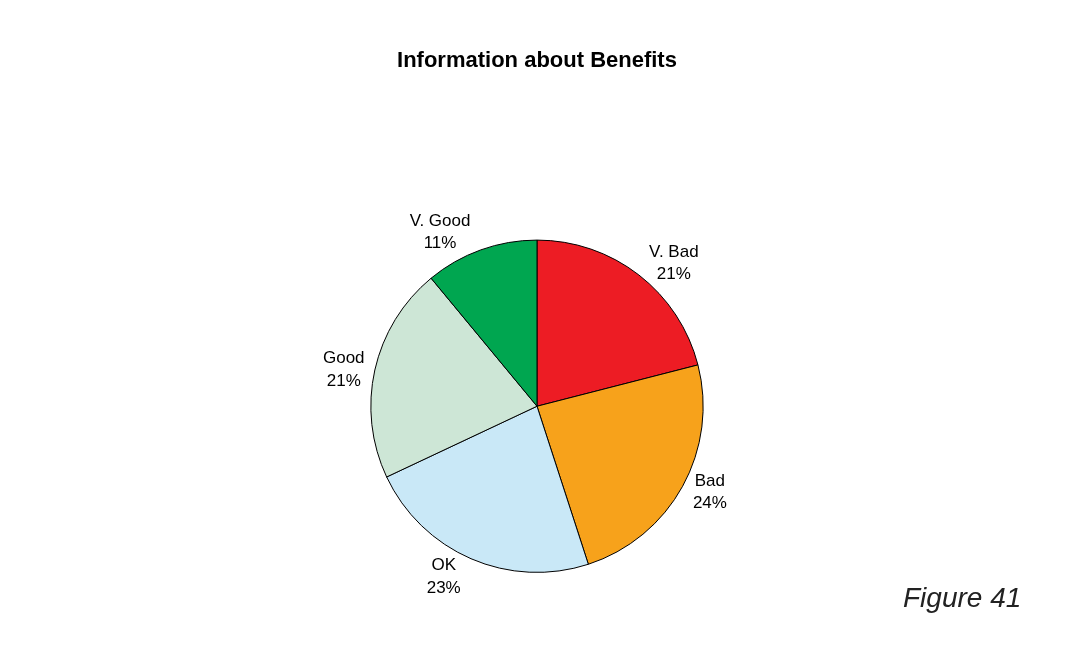  I want to click on data-label: 23%, so click(443, 587).